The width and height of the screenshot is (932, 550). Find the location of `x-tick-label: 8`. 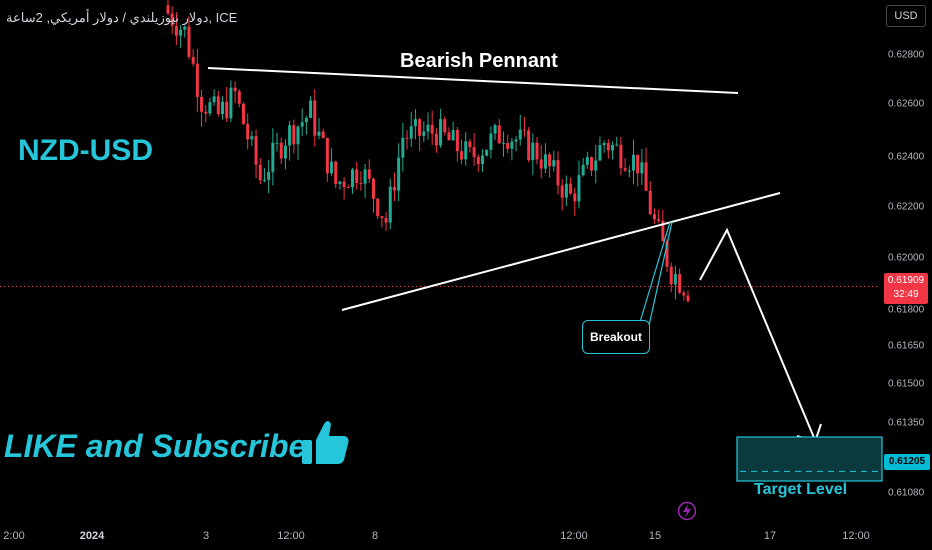

x-tick-label: 8 is located at coordinates (375, 536).